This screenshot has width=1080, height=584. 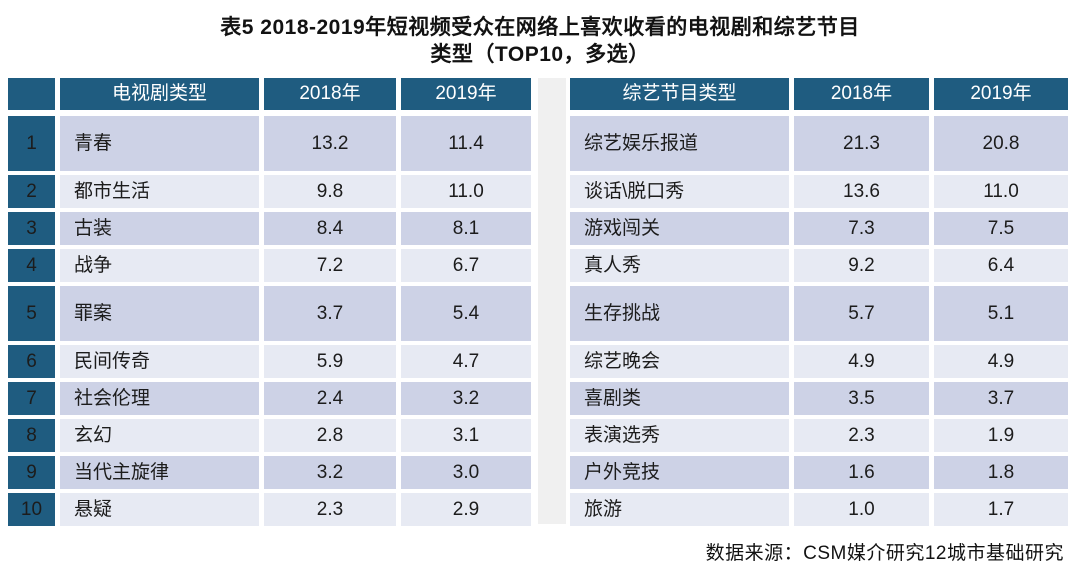 I want to click on value-2019-cell: 11.4, so click(x=466, y=143).